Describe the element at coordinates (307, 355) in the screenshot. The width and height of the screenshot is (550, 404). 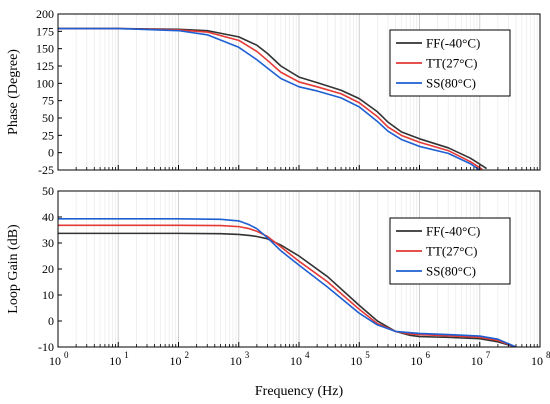
I see `x-tick-exponent: 4` at that location.